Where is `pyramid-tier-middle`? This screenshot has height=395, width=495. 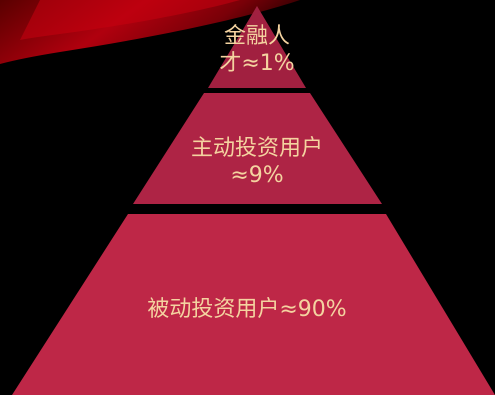 pyramid-tier-middle is located at coordinates (257, 148).